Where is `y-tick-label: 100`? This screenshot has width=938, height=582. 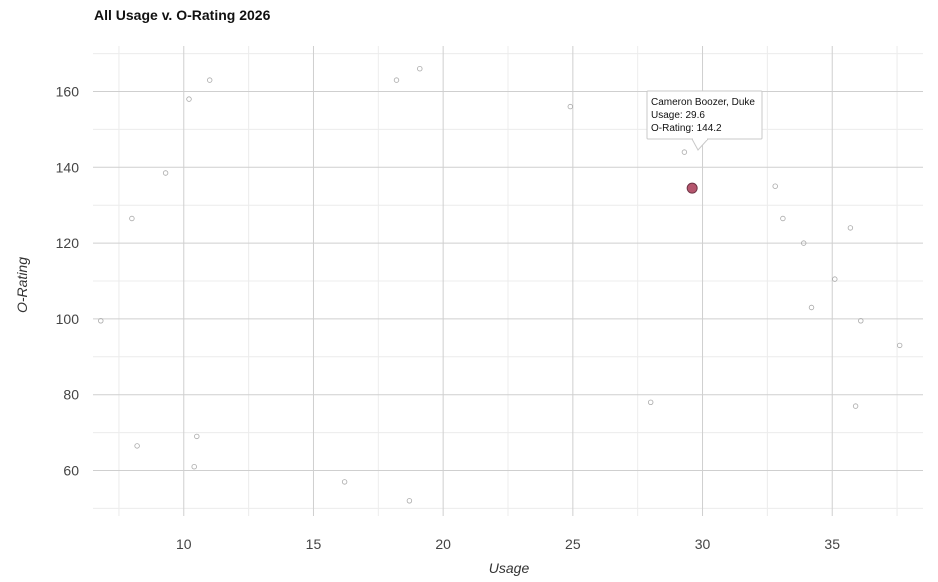
y-tick-label: 100 is located at coordinates (68, 319).